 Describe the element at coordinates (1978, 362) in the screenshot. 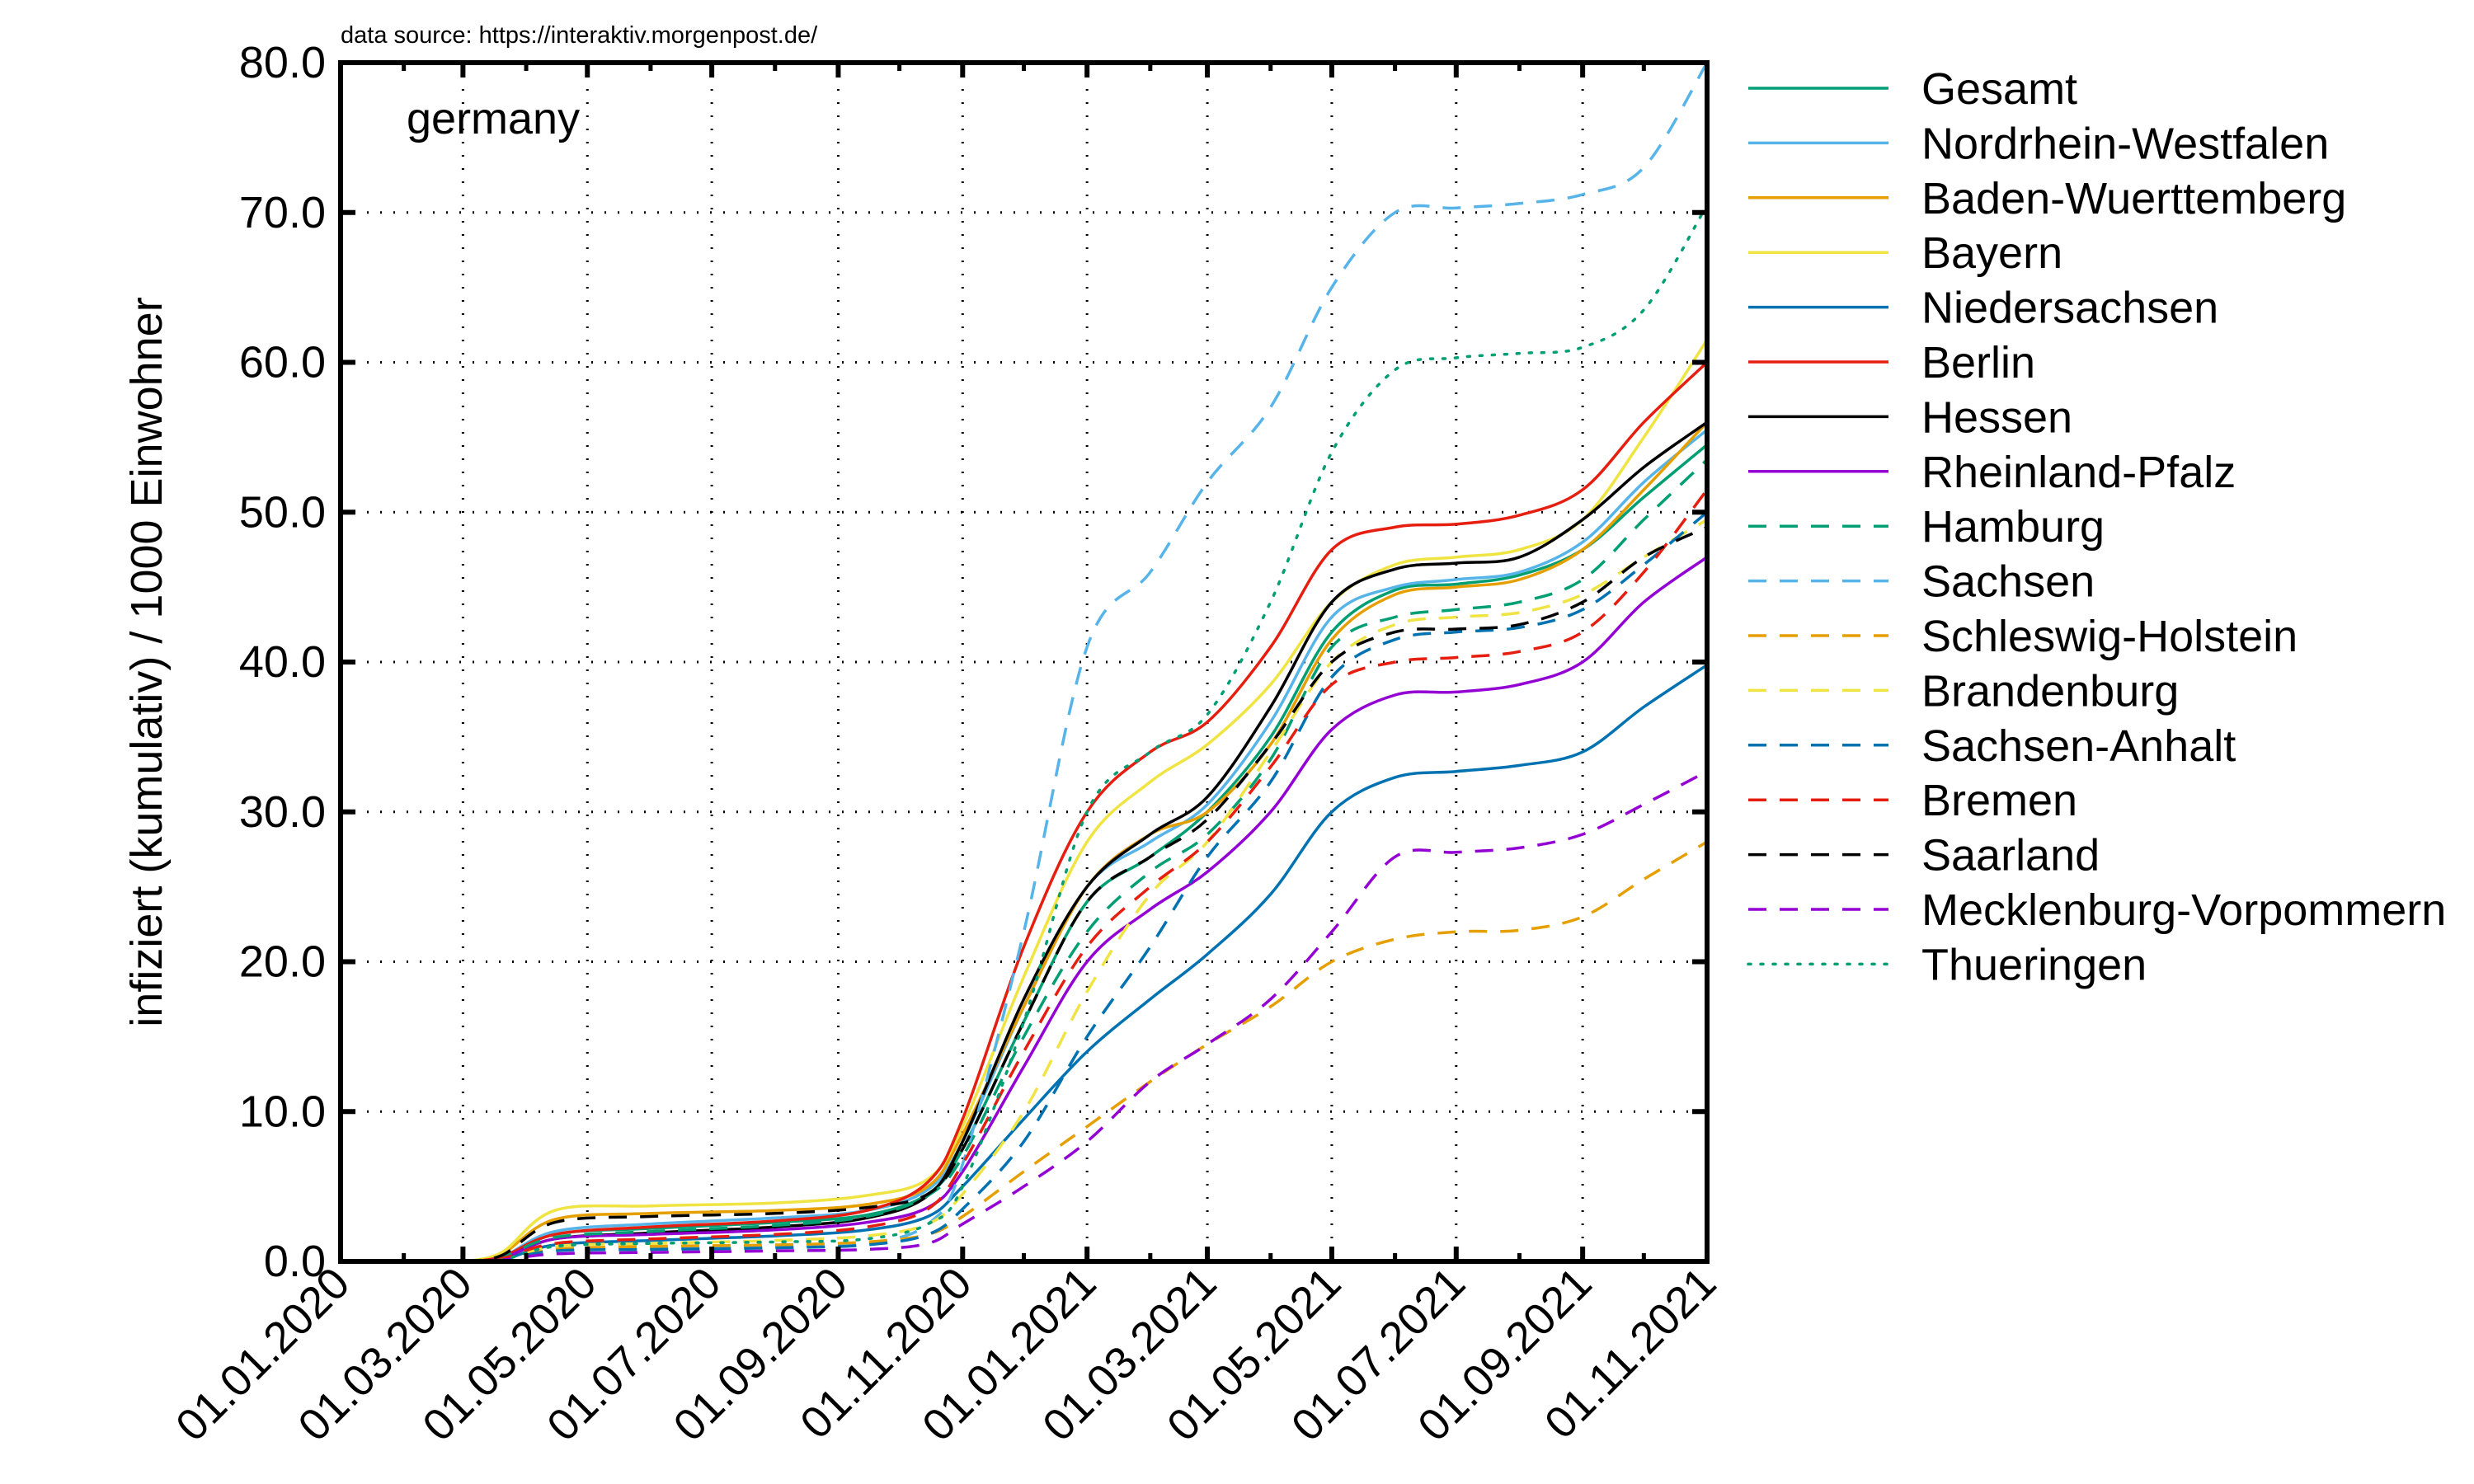

I see `legend-label-berlin: Berlin` at that location.